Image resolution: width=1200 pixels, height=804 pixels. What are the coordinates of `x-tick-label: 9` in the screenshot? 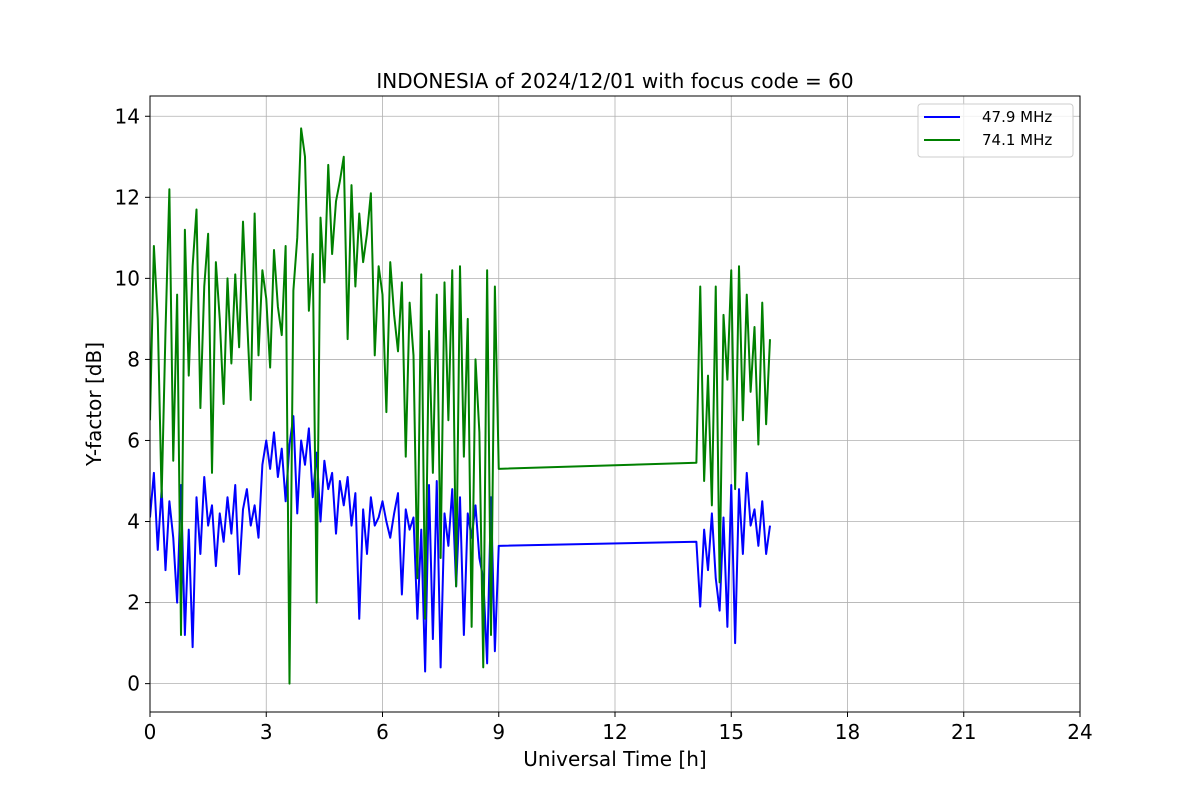 It's located at (498, 732).